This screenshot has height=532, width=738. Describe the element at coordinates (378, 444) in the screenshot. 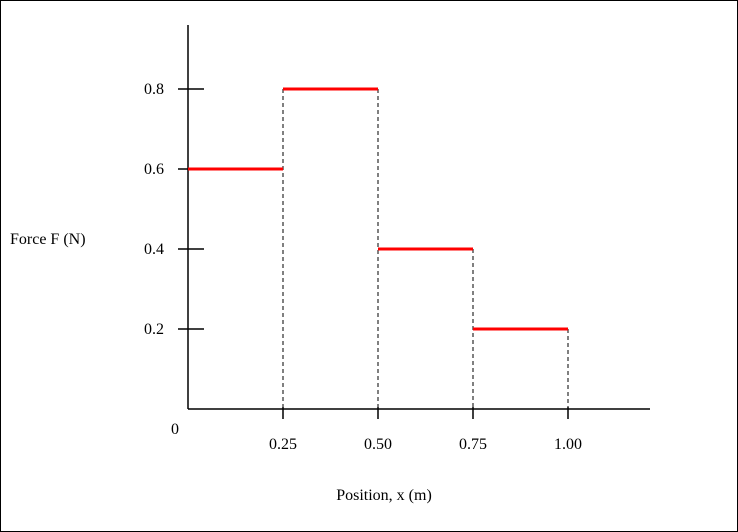

I see `x-tick-label: 0.50` at that location.